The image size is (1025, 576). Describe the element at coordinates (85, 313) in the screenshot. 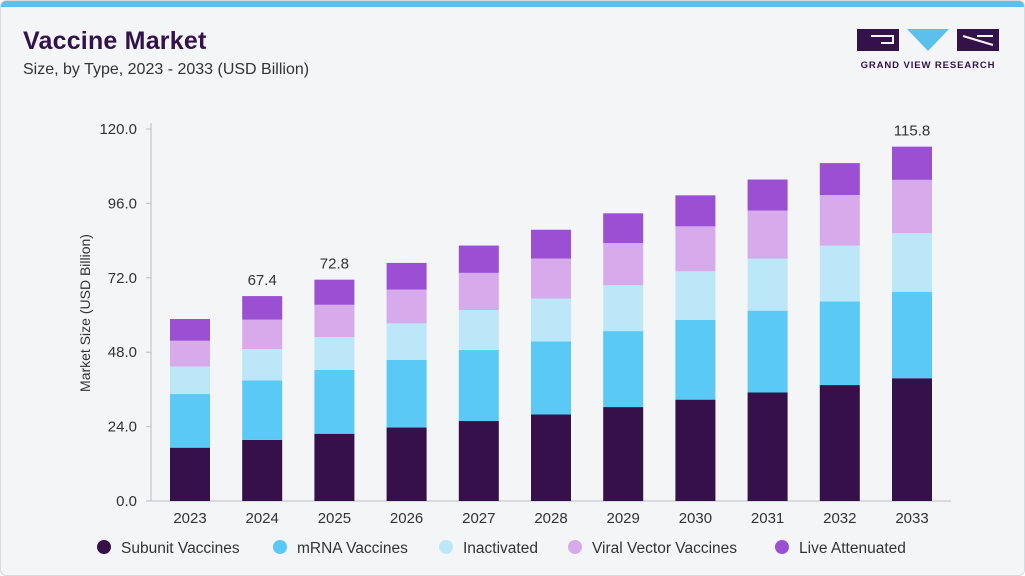

I see `y-axis-label: Market Size (USD Billion)` at that location.